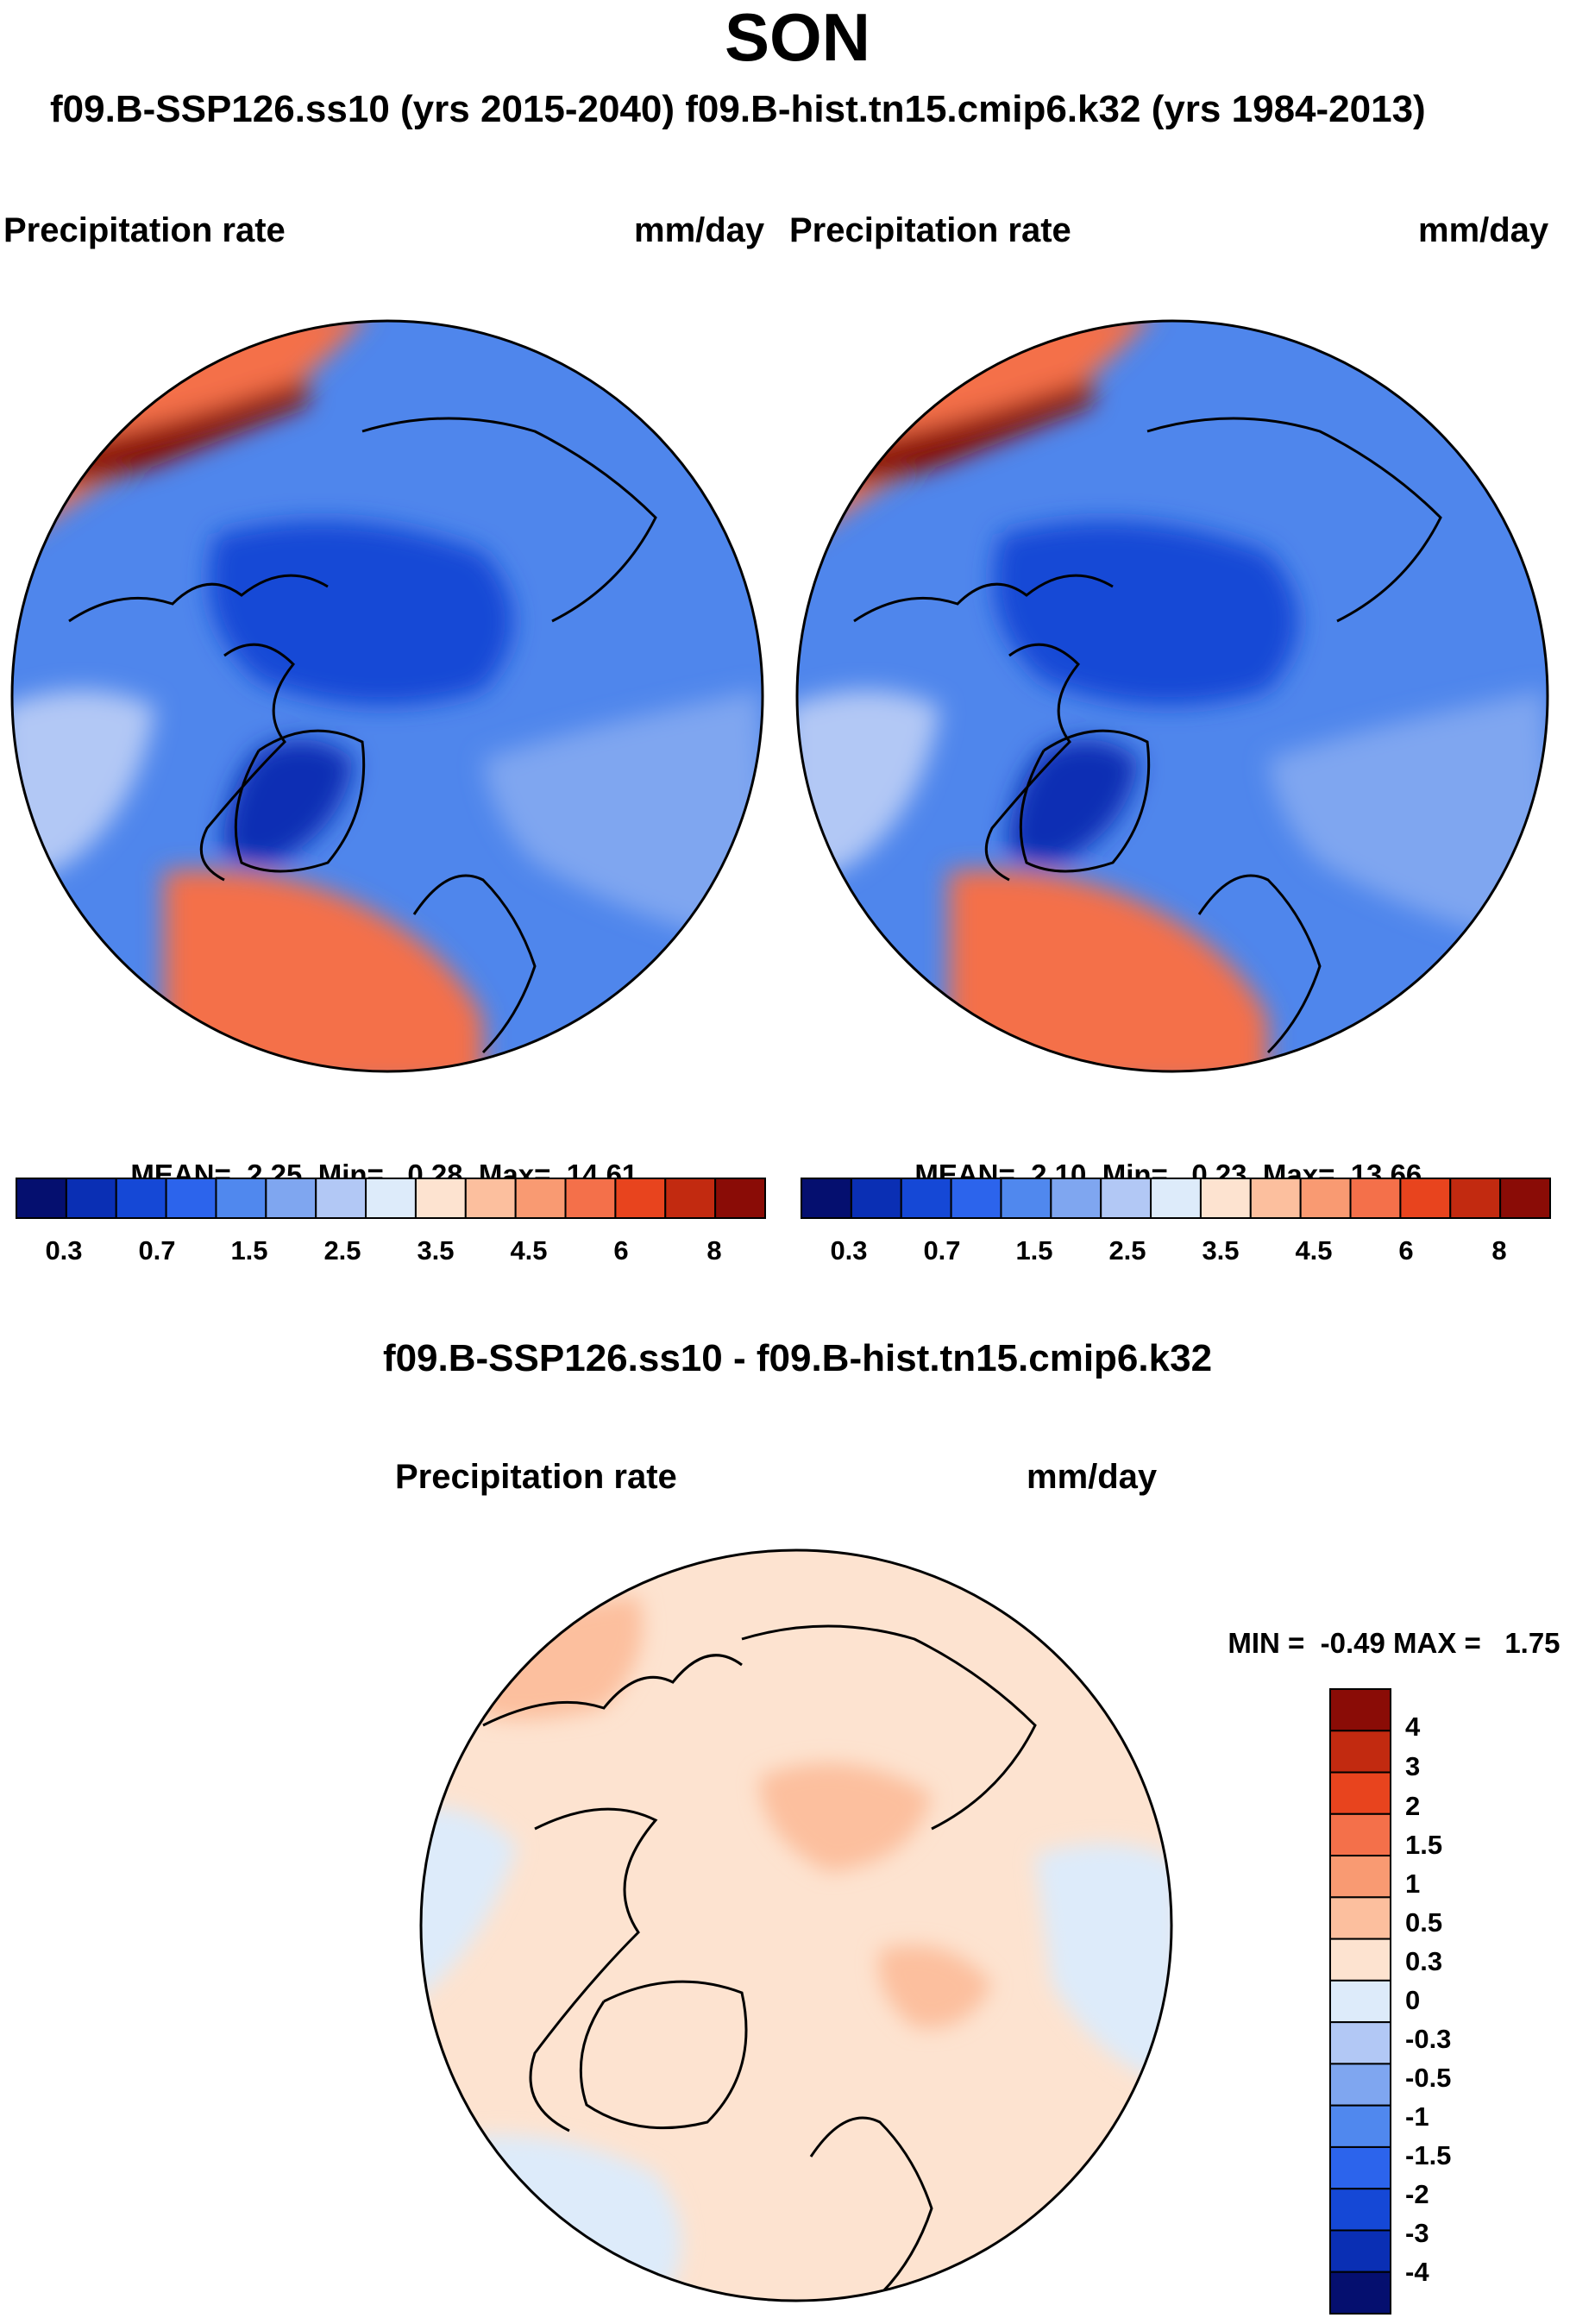 This screenshot has height=2324, width=1595. Describe the element at coordinates (663, 2055) in the screenshot. I see `panel-diff-coastline-greenland` at that location.